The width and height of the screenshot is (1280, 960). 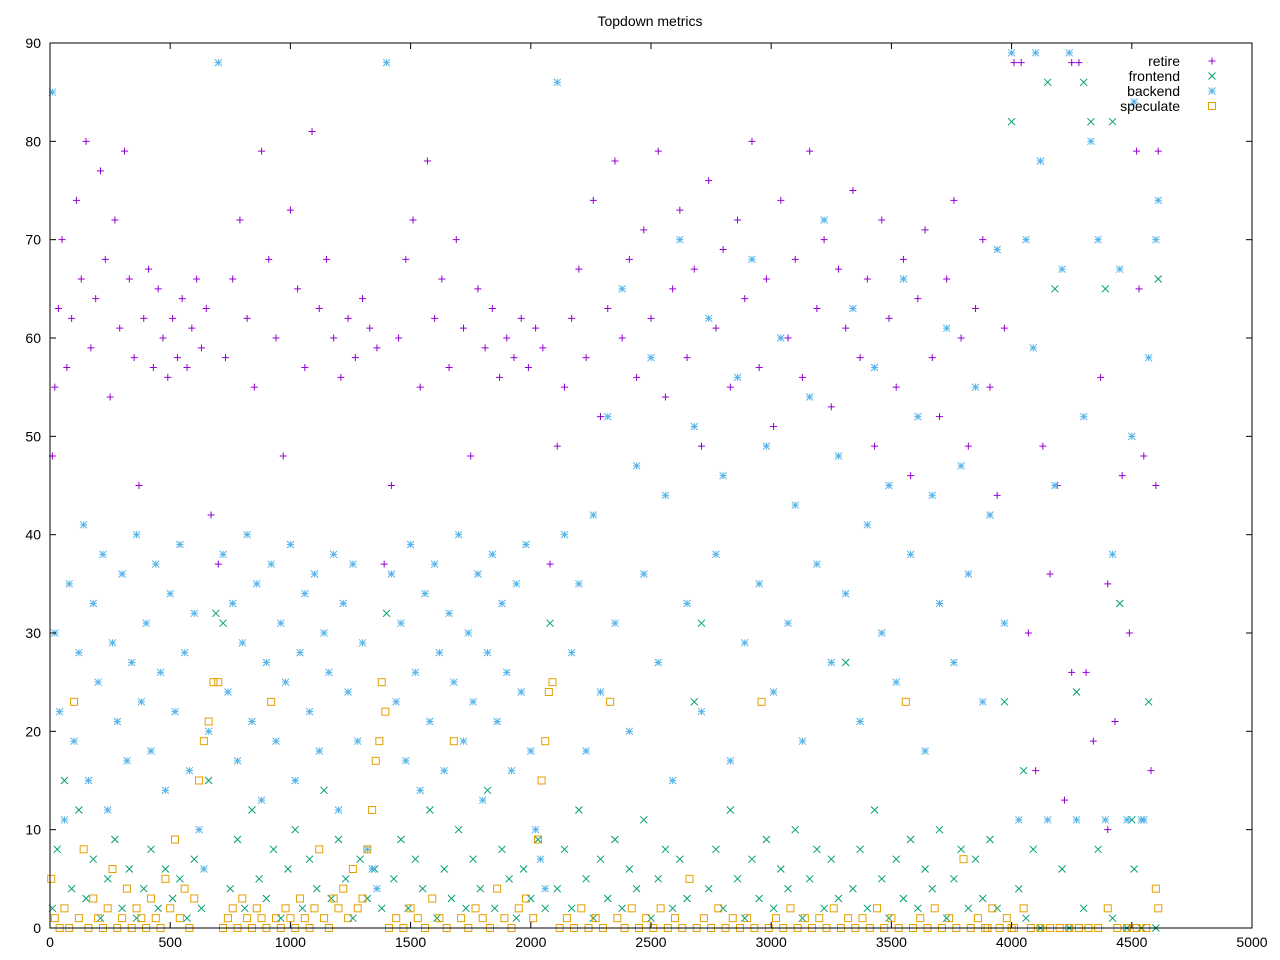 What do you see at coordinates (33, 141) in the screenshot?
I see `y-tick-label: 80` at bounding box center [33, 141].